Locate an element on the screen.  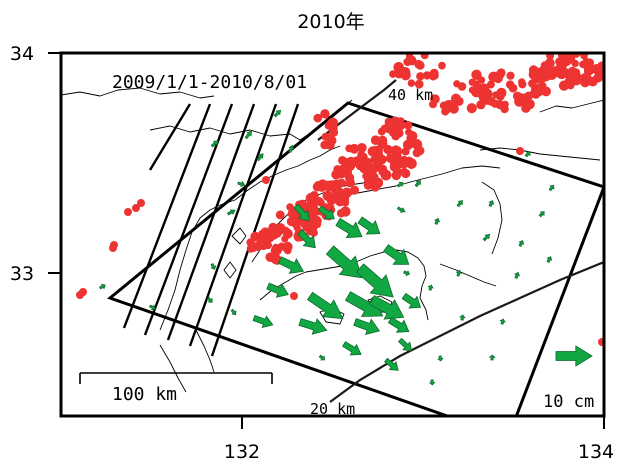
region-left-edge is located at coordinates (280, 356).